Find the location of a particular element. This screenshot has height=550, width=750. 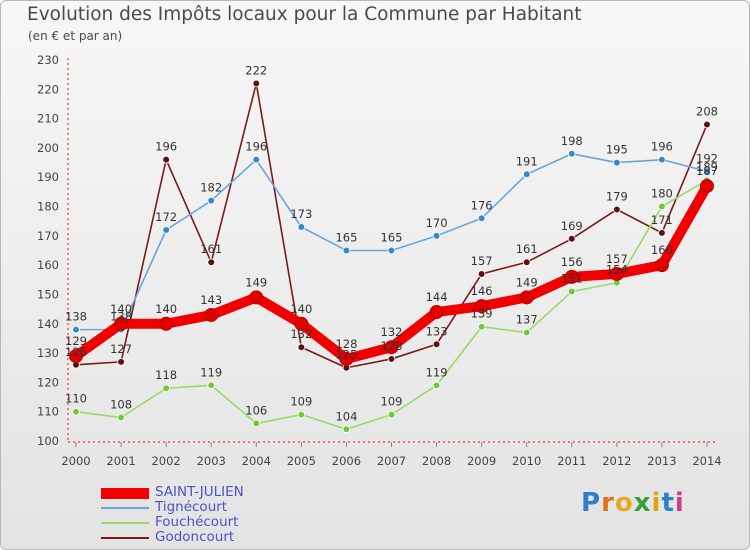

x-tick-label: 2008 is located at coordinates (436, 461).